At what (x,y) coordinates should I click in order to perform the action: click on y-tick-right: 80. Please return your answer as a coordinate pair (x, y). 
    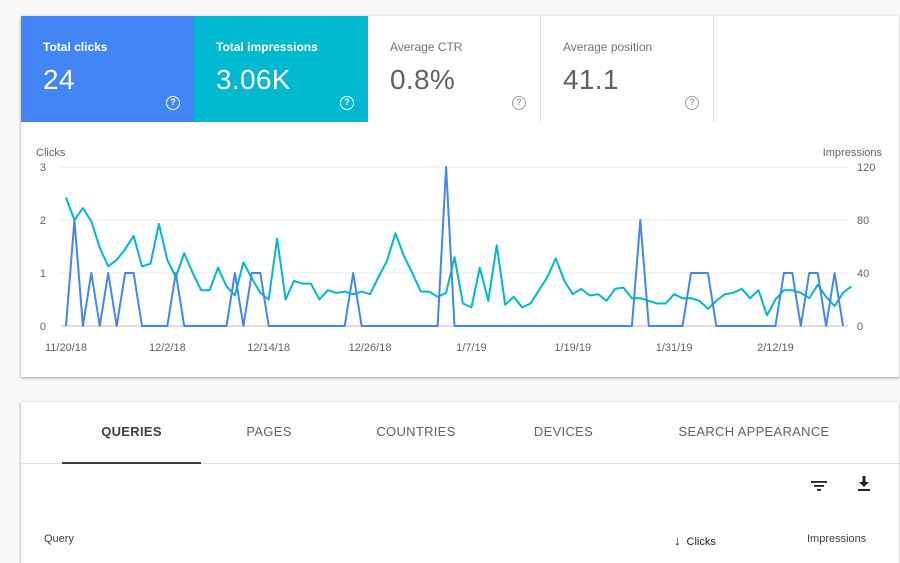
    Looking at the image, I should click on (863, 221).